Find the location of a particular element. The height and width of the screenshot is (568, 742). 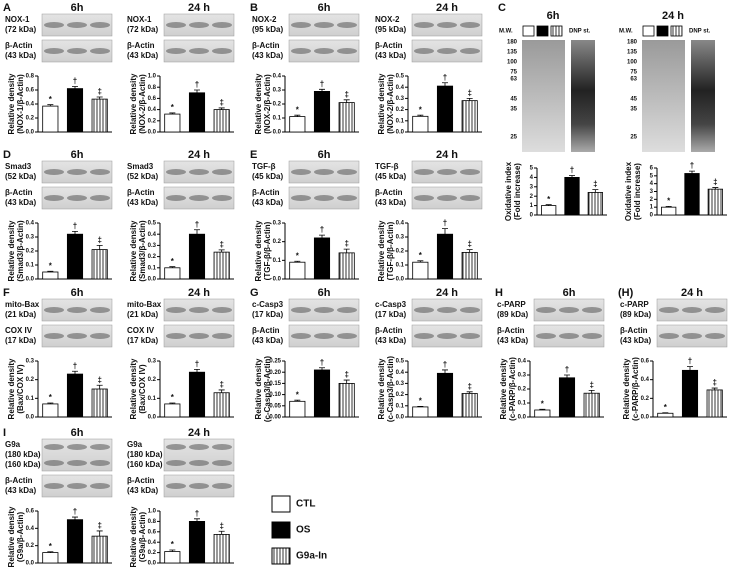

y-tick-label: 5 is located at coordinates (652, 176).